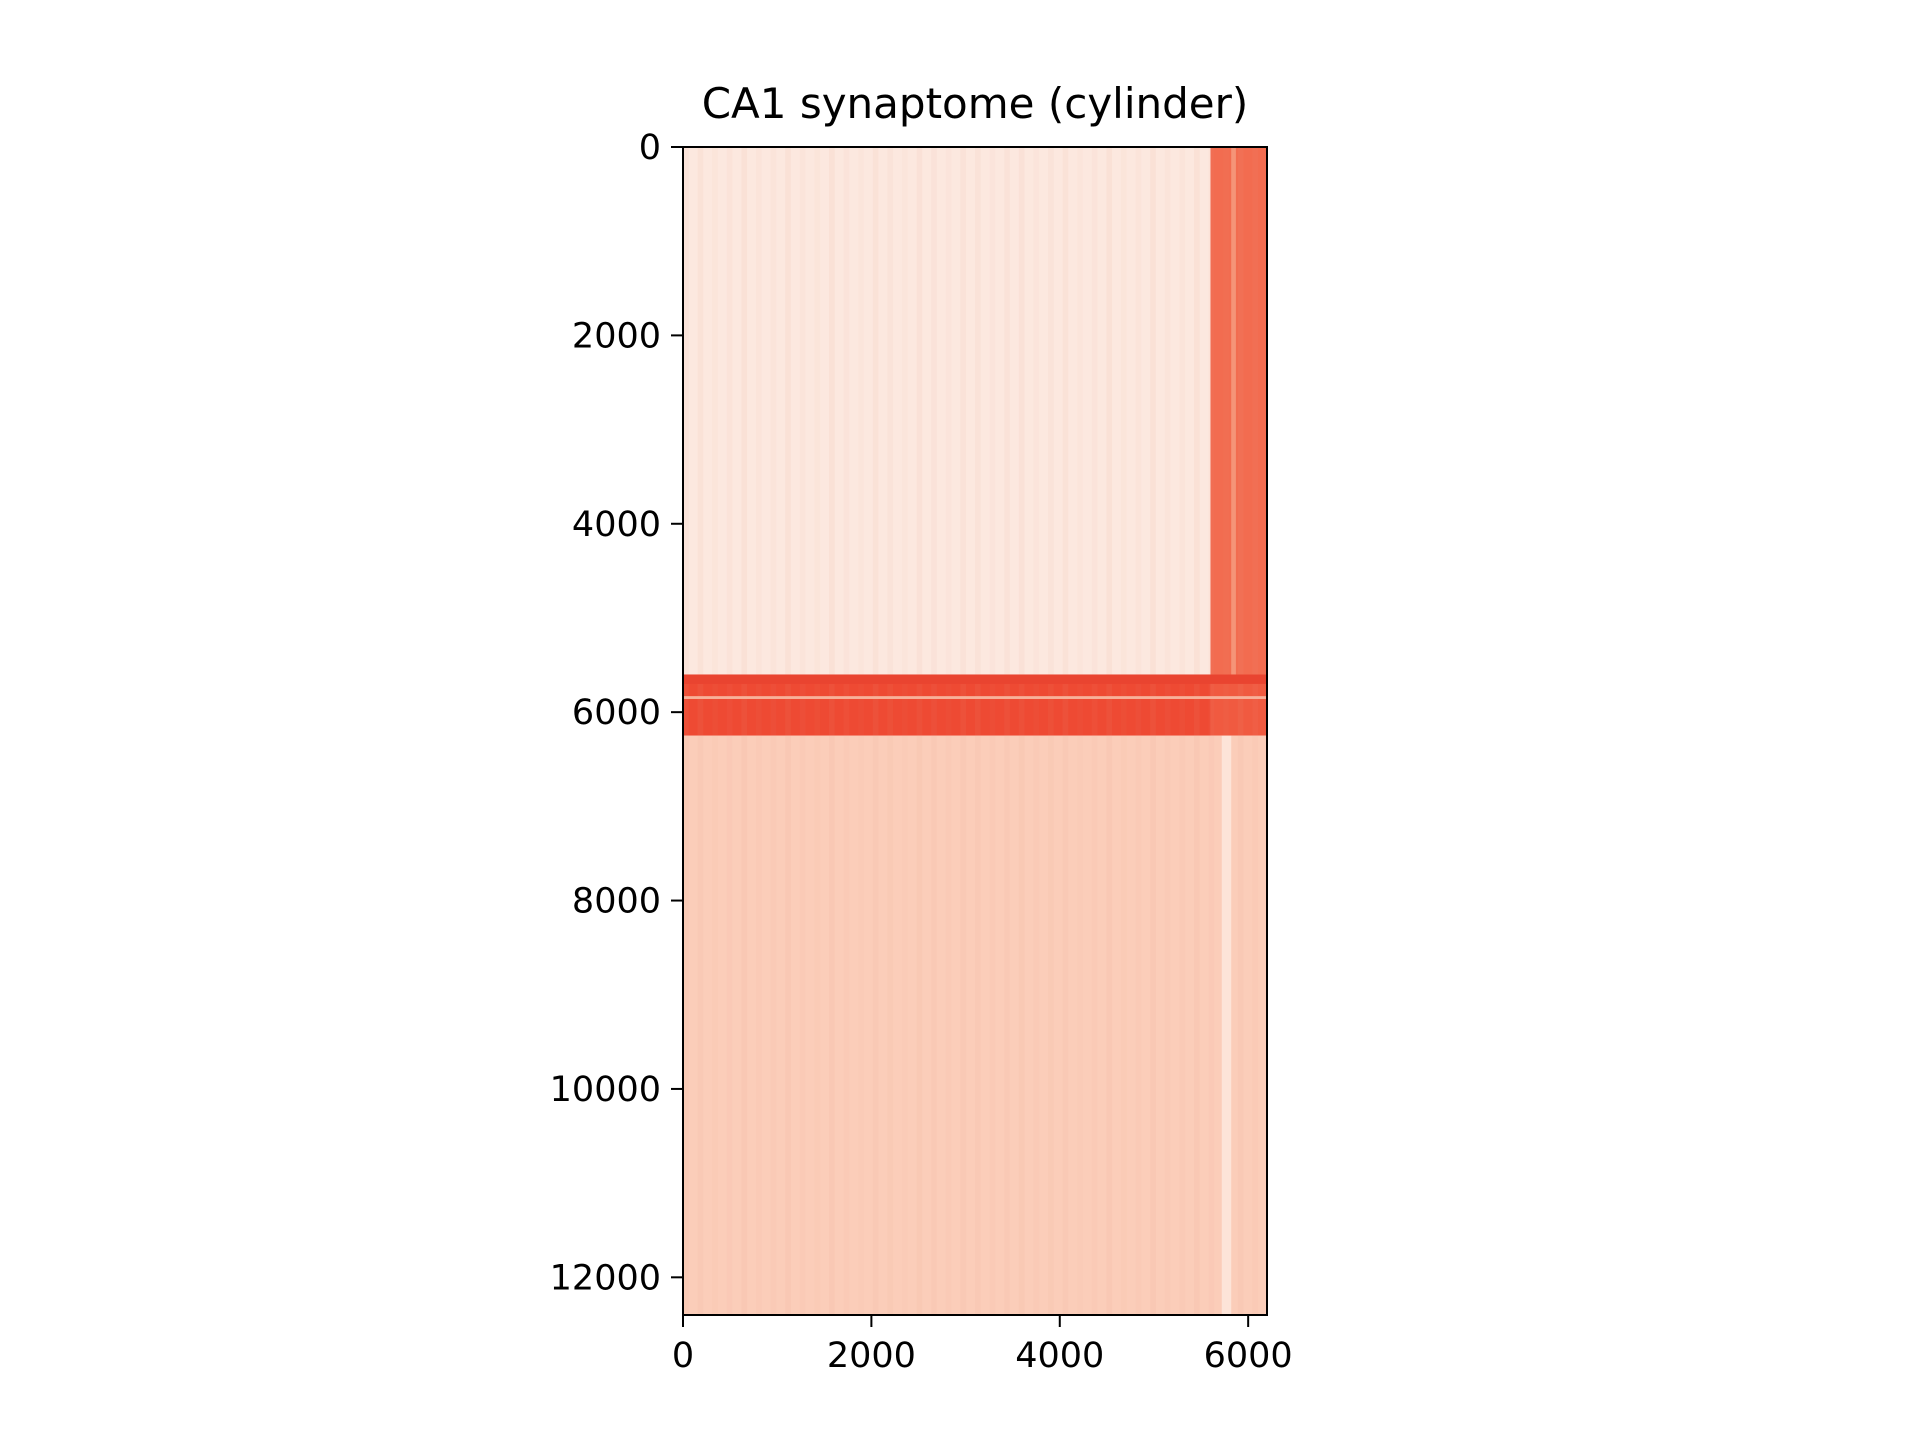 The height and width of the screenshot is (1440, 1920). Describe the element at coordinates (616, 336) in the screenshot. I see `y-tick-label: 2000` at that location.